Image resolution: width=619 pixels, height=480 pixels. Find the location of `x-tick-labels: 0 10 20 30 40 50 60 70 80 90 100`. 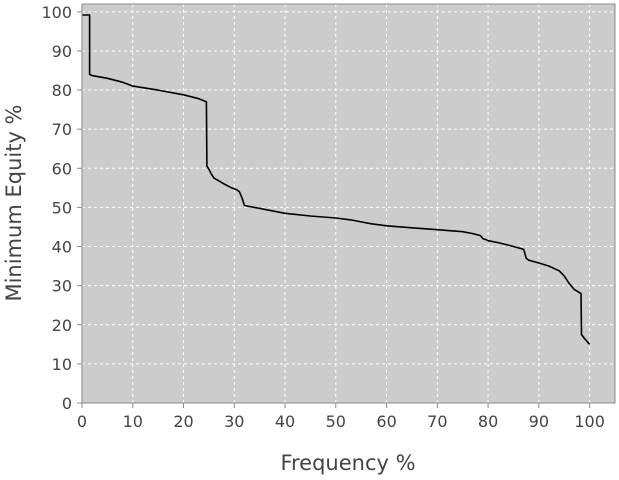

x-tick-labels: 0 10 20 30 40 50 60 70 80 90 100 is located at coordinates (341, 421).